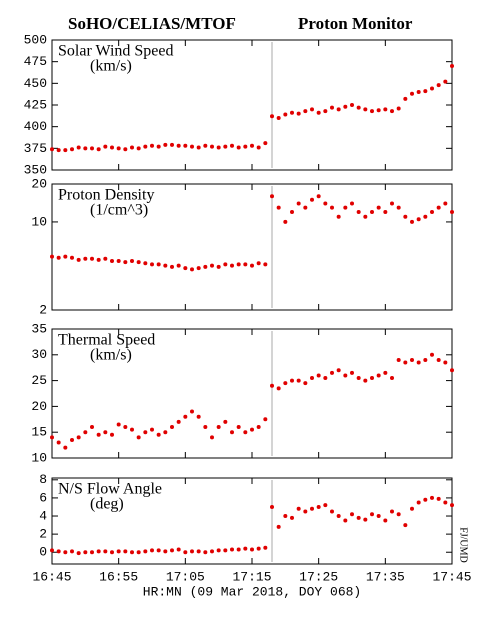 This screenshot has width=497, height=631. Describe the element at coordinates (35, 61) in the screenshot. I see `y-tick-label: 475` at that location.